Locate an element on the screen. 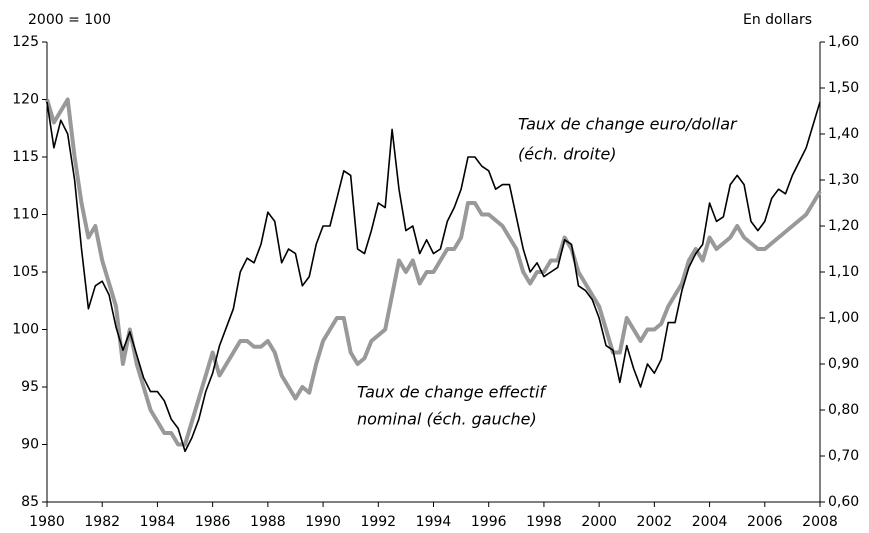 The width and height of the screenshot is (869, 533). y-tick-label: 90 is located at coordinates (30, 445).